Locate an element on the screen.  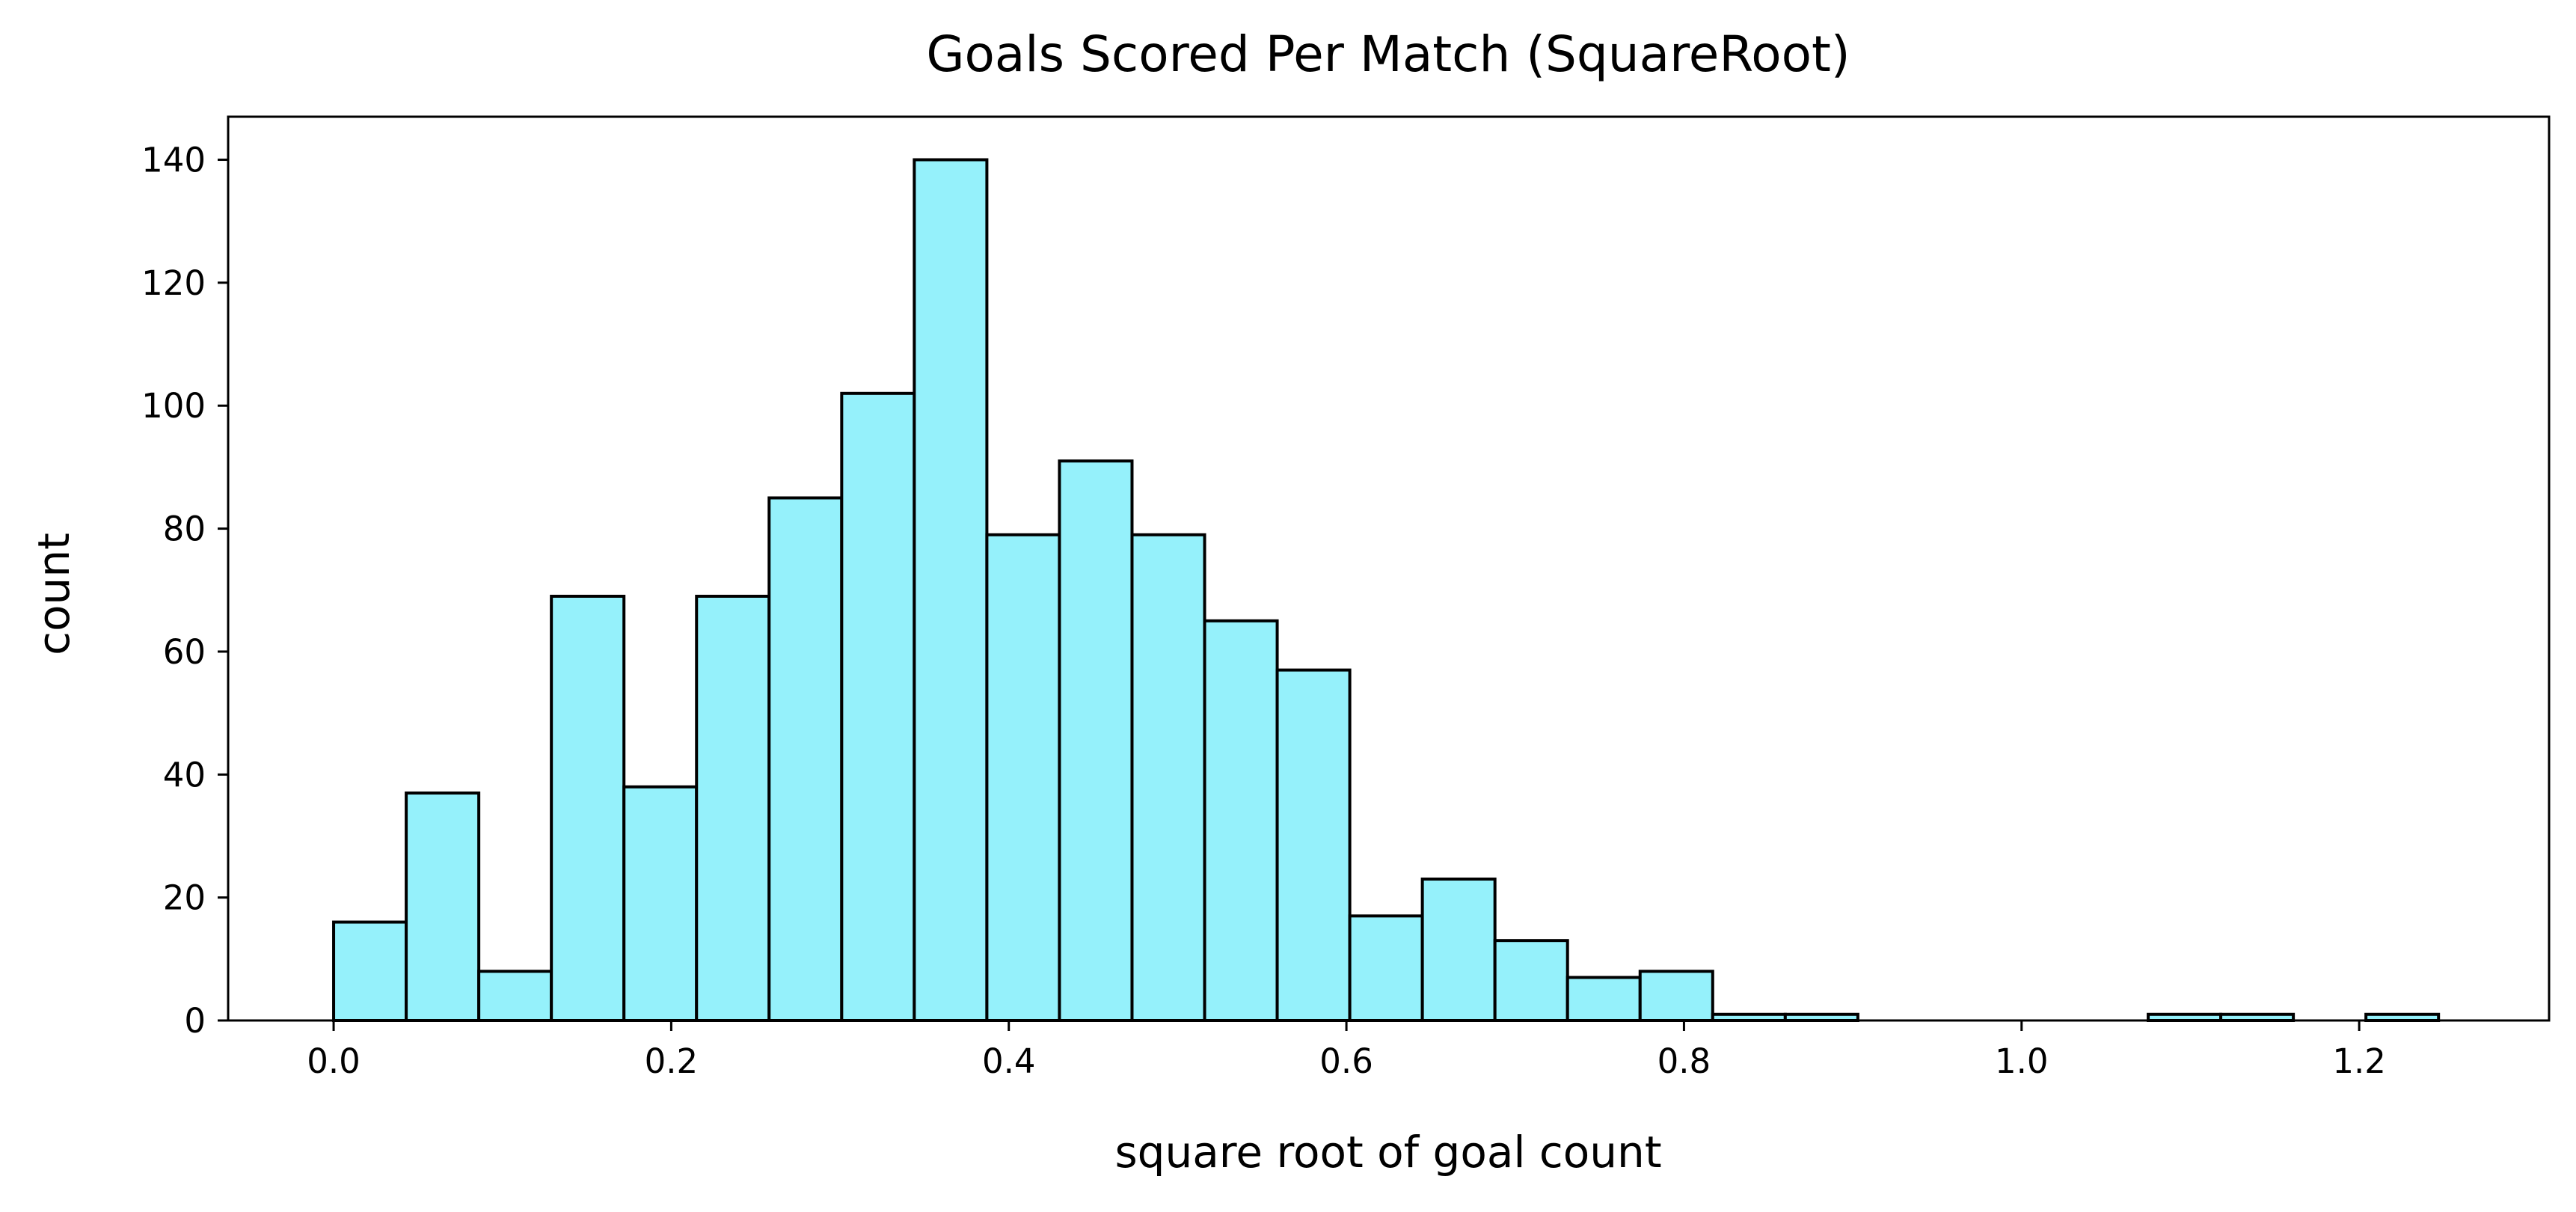
x-tick-label: 0.2 is located at coordinates (672, 1061).